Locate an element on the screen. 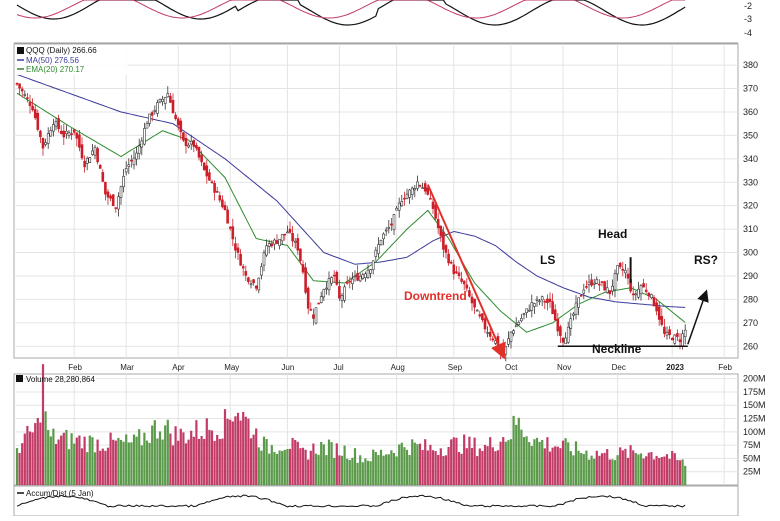 This screenshot has height=521, width=780. price-tick-label: 270 is located at coordinates (750, 323).